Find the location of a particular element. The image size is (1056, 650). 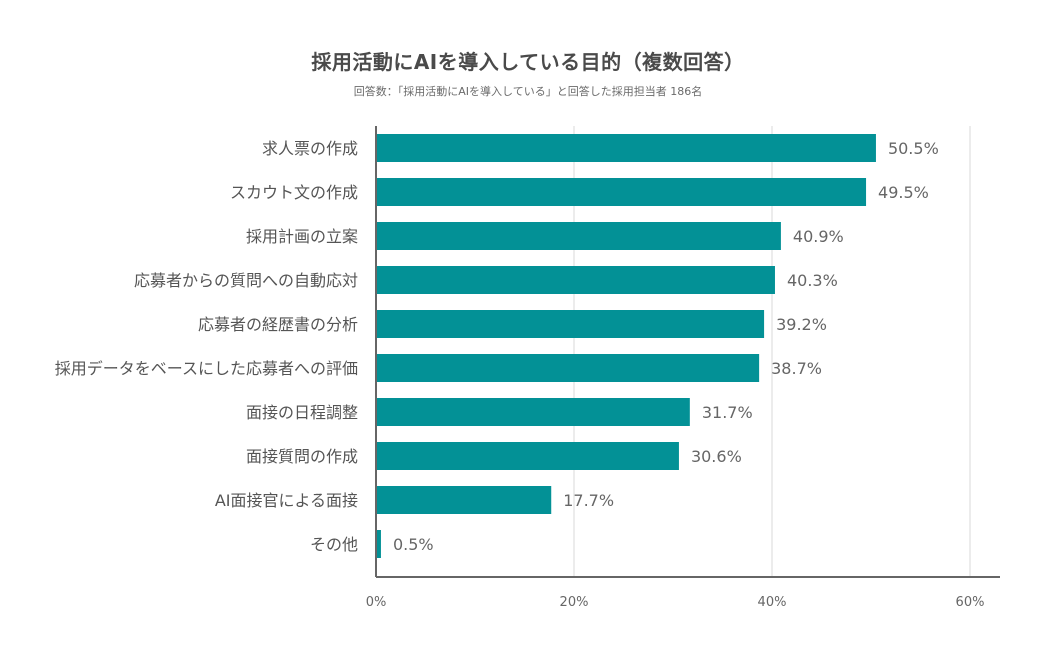

category-label: AI面接官による面接 is located at coordinates (286, 500).